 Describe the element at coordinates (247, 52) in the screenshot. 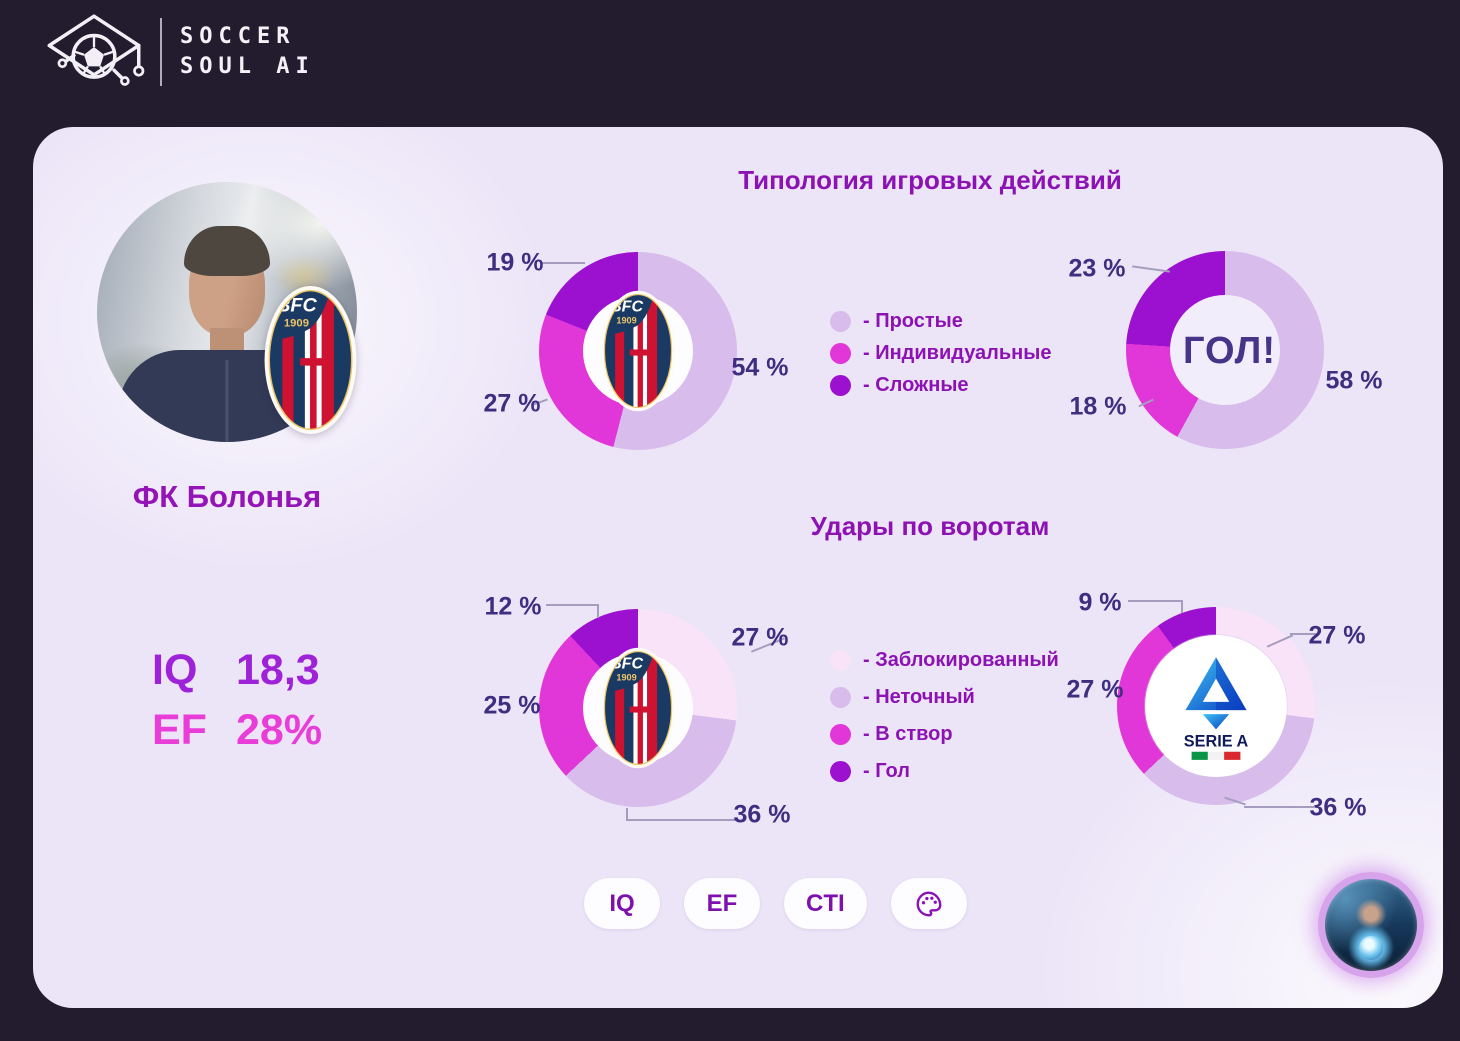

I see `brand-wordmark: SOCCER SOUL AI` at that location.